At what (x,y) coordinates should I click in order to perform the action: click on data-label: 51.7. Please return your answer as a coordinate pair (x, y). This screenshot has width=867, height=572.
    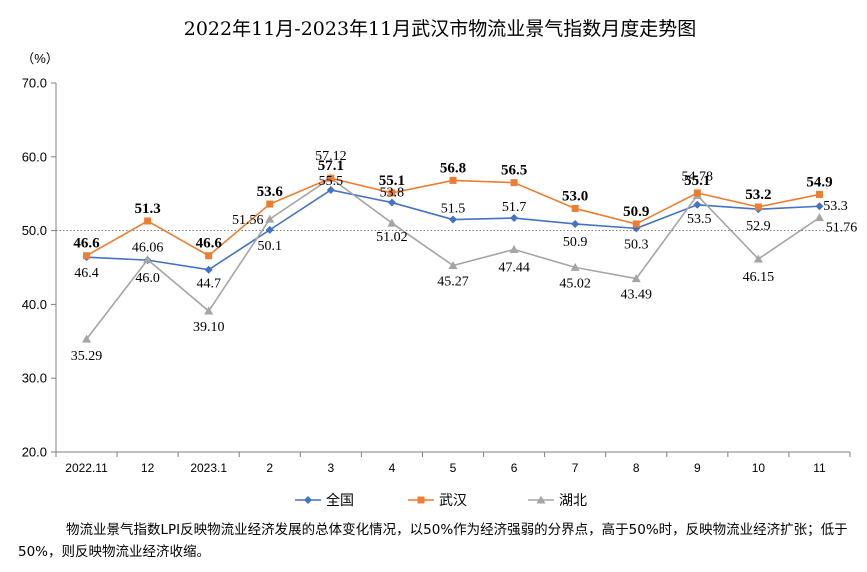
    Looking at the image, I should click on (514, 207).